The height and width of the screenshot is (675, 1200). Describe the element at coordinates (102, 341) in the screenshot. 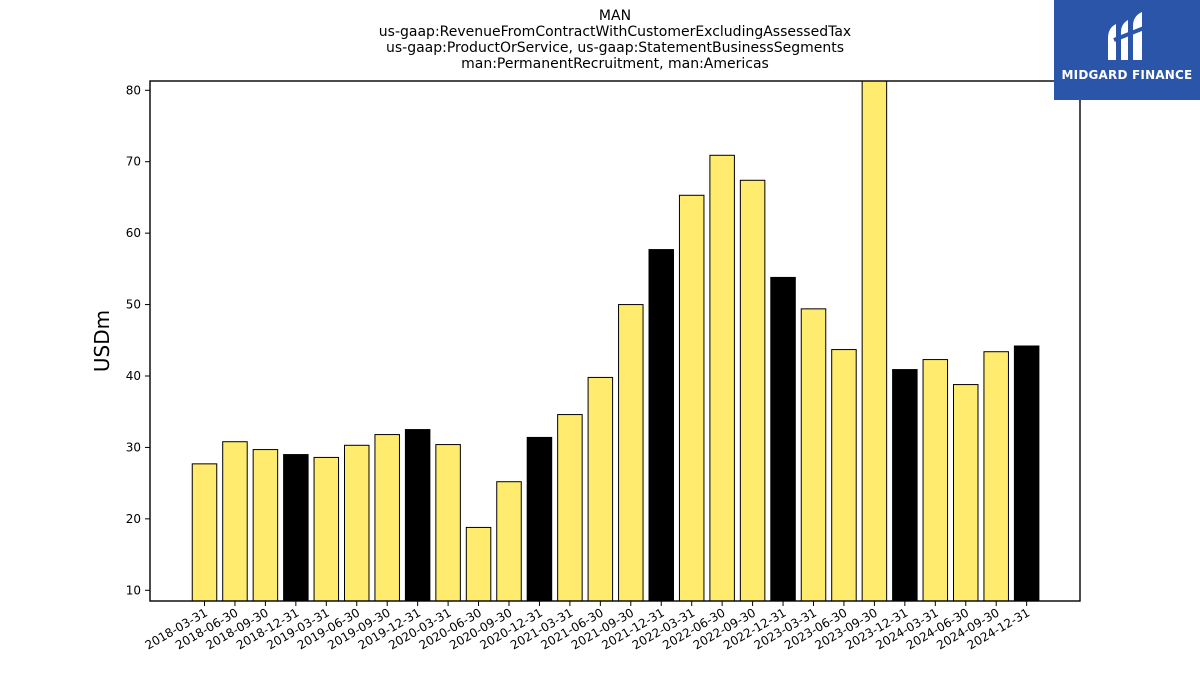

I see `y-axis-label: USDm` at that location.